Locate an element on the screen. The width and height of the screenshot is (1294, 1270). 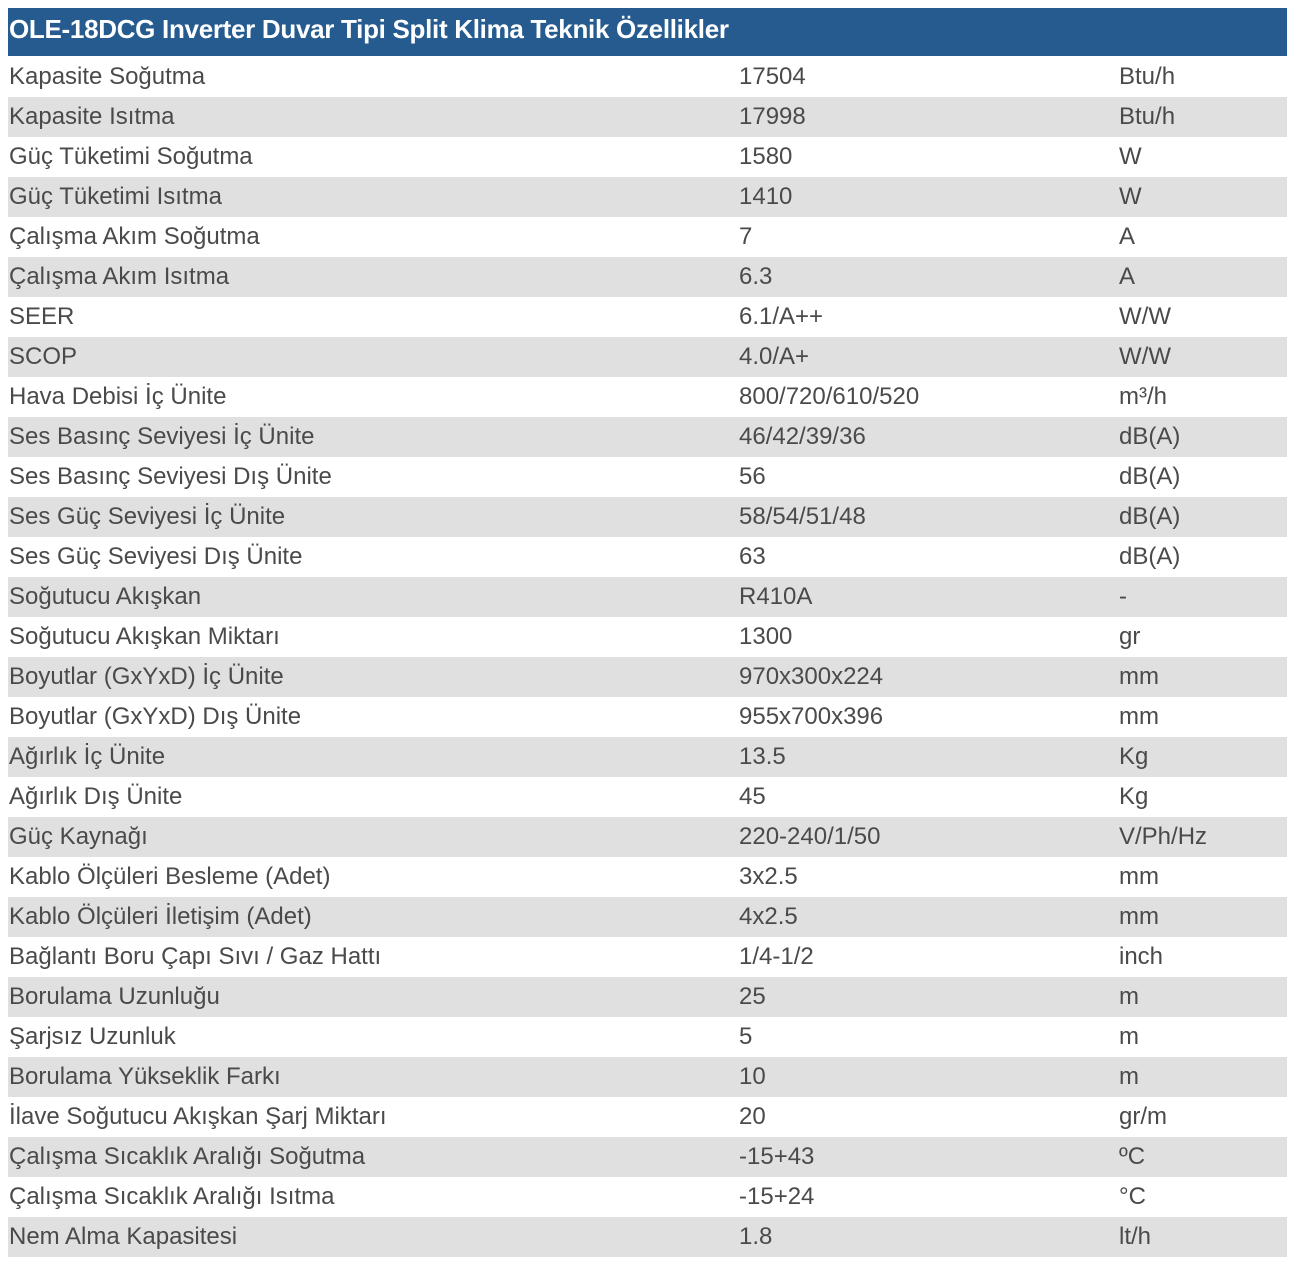
table-row: Çalışma Sıcaklık Aralığı Isıtma -15+24 °C is located at coordinates (647, 1197).